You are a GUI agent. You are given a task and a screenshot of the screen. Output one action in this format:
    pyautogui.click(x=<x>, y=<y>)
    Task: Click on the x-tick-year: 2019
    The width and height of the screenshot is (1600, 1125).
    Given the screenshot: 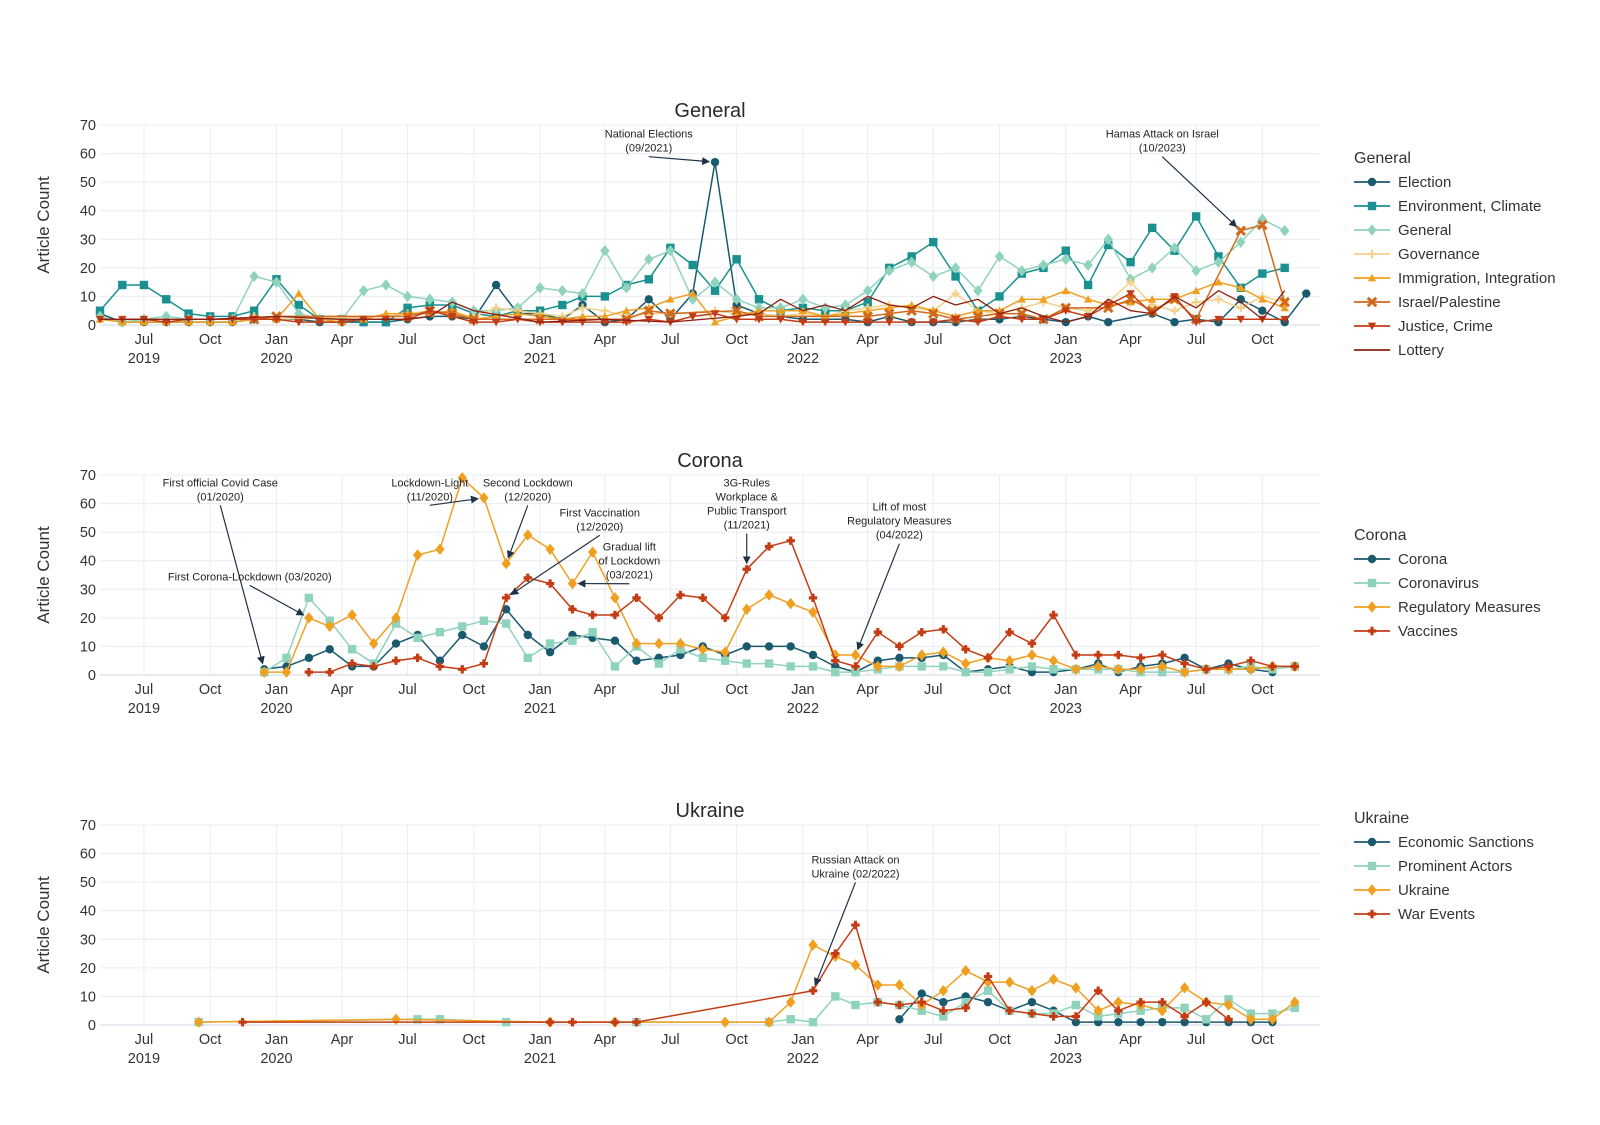 What is the action you would take?
    pyautogui.click(x=144, y=359)
    